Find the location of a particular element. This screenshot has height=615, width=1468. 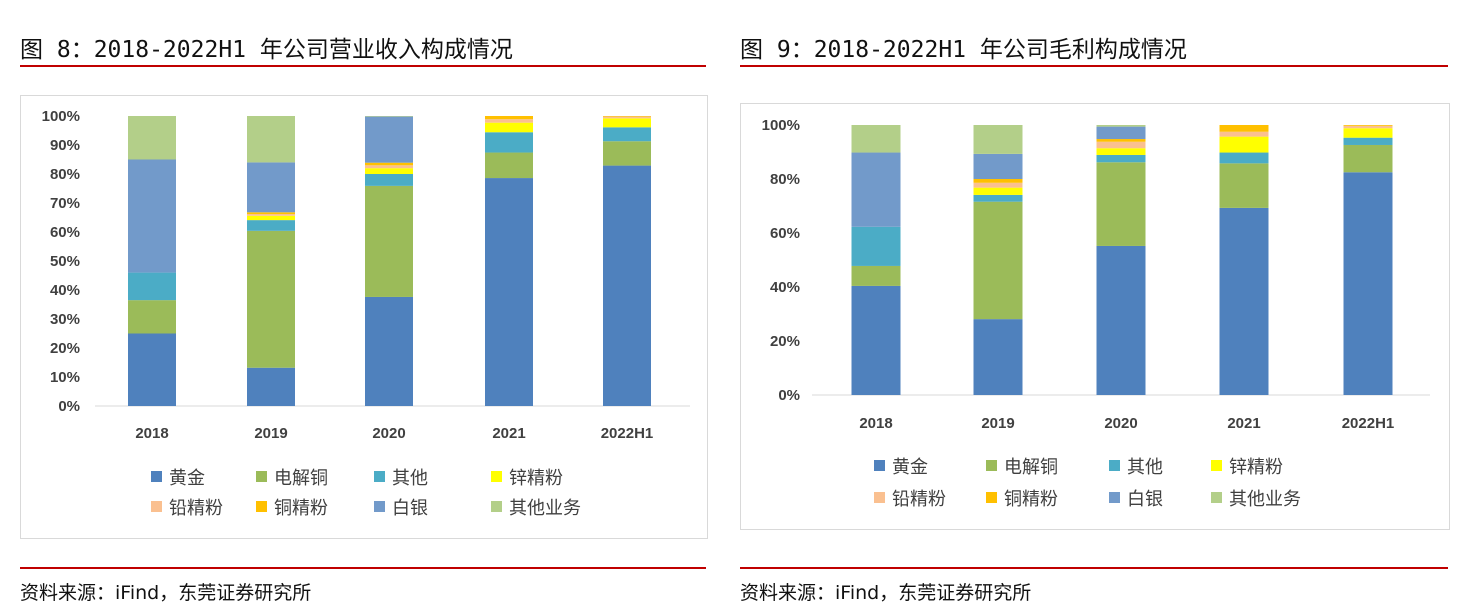

y-tick-label: 10% is located at coordinates (65, 377).